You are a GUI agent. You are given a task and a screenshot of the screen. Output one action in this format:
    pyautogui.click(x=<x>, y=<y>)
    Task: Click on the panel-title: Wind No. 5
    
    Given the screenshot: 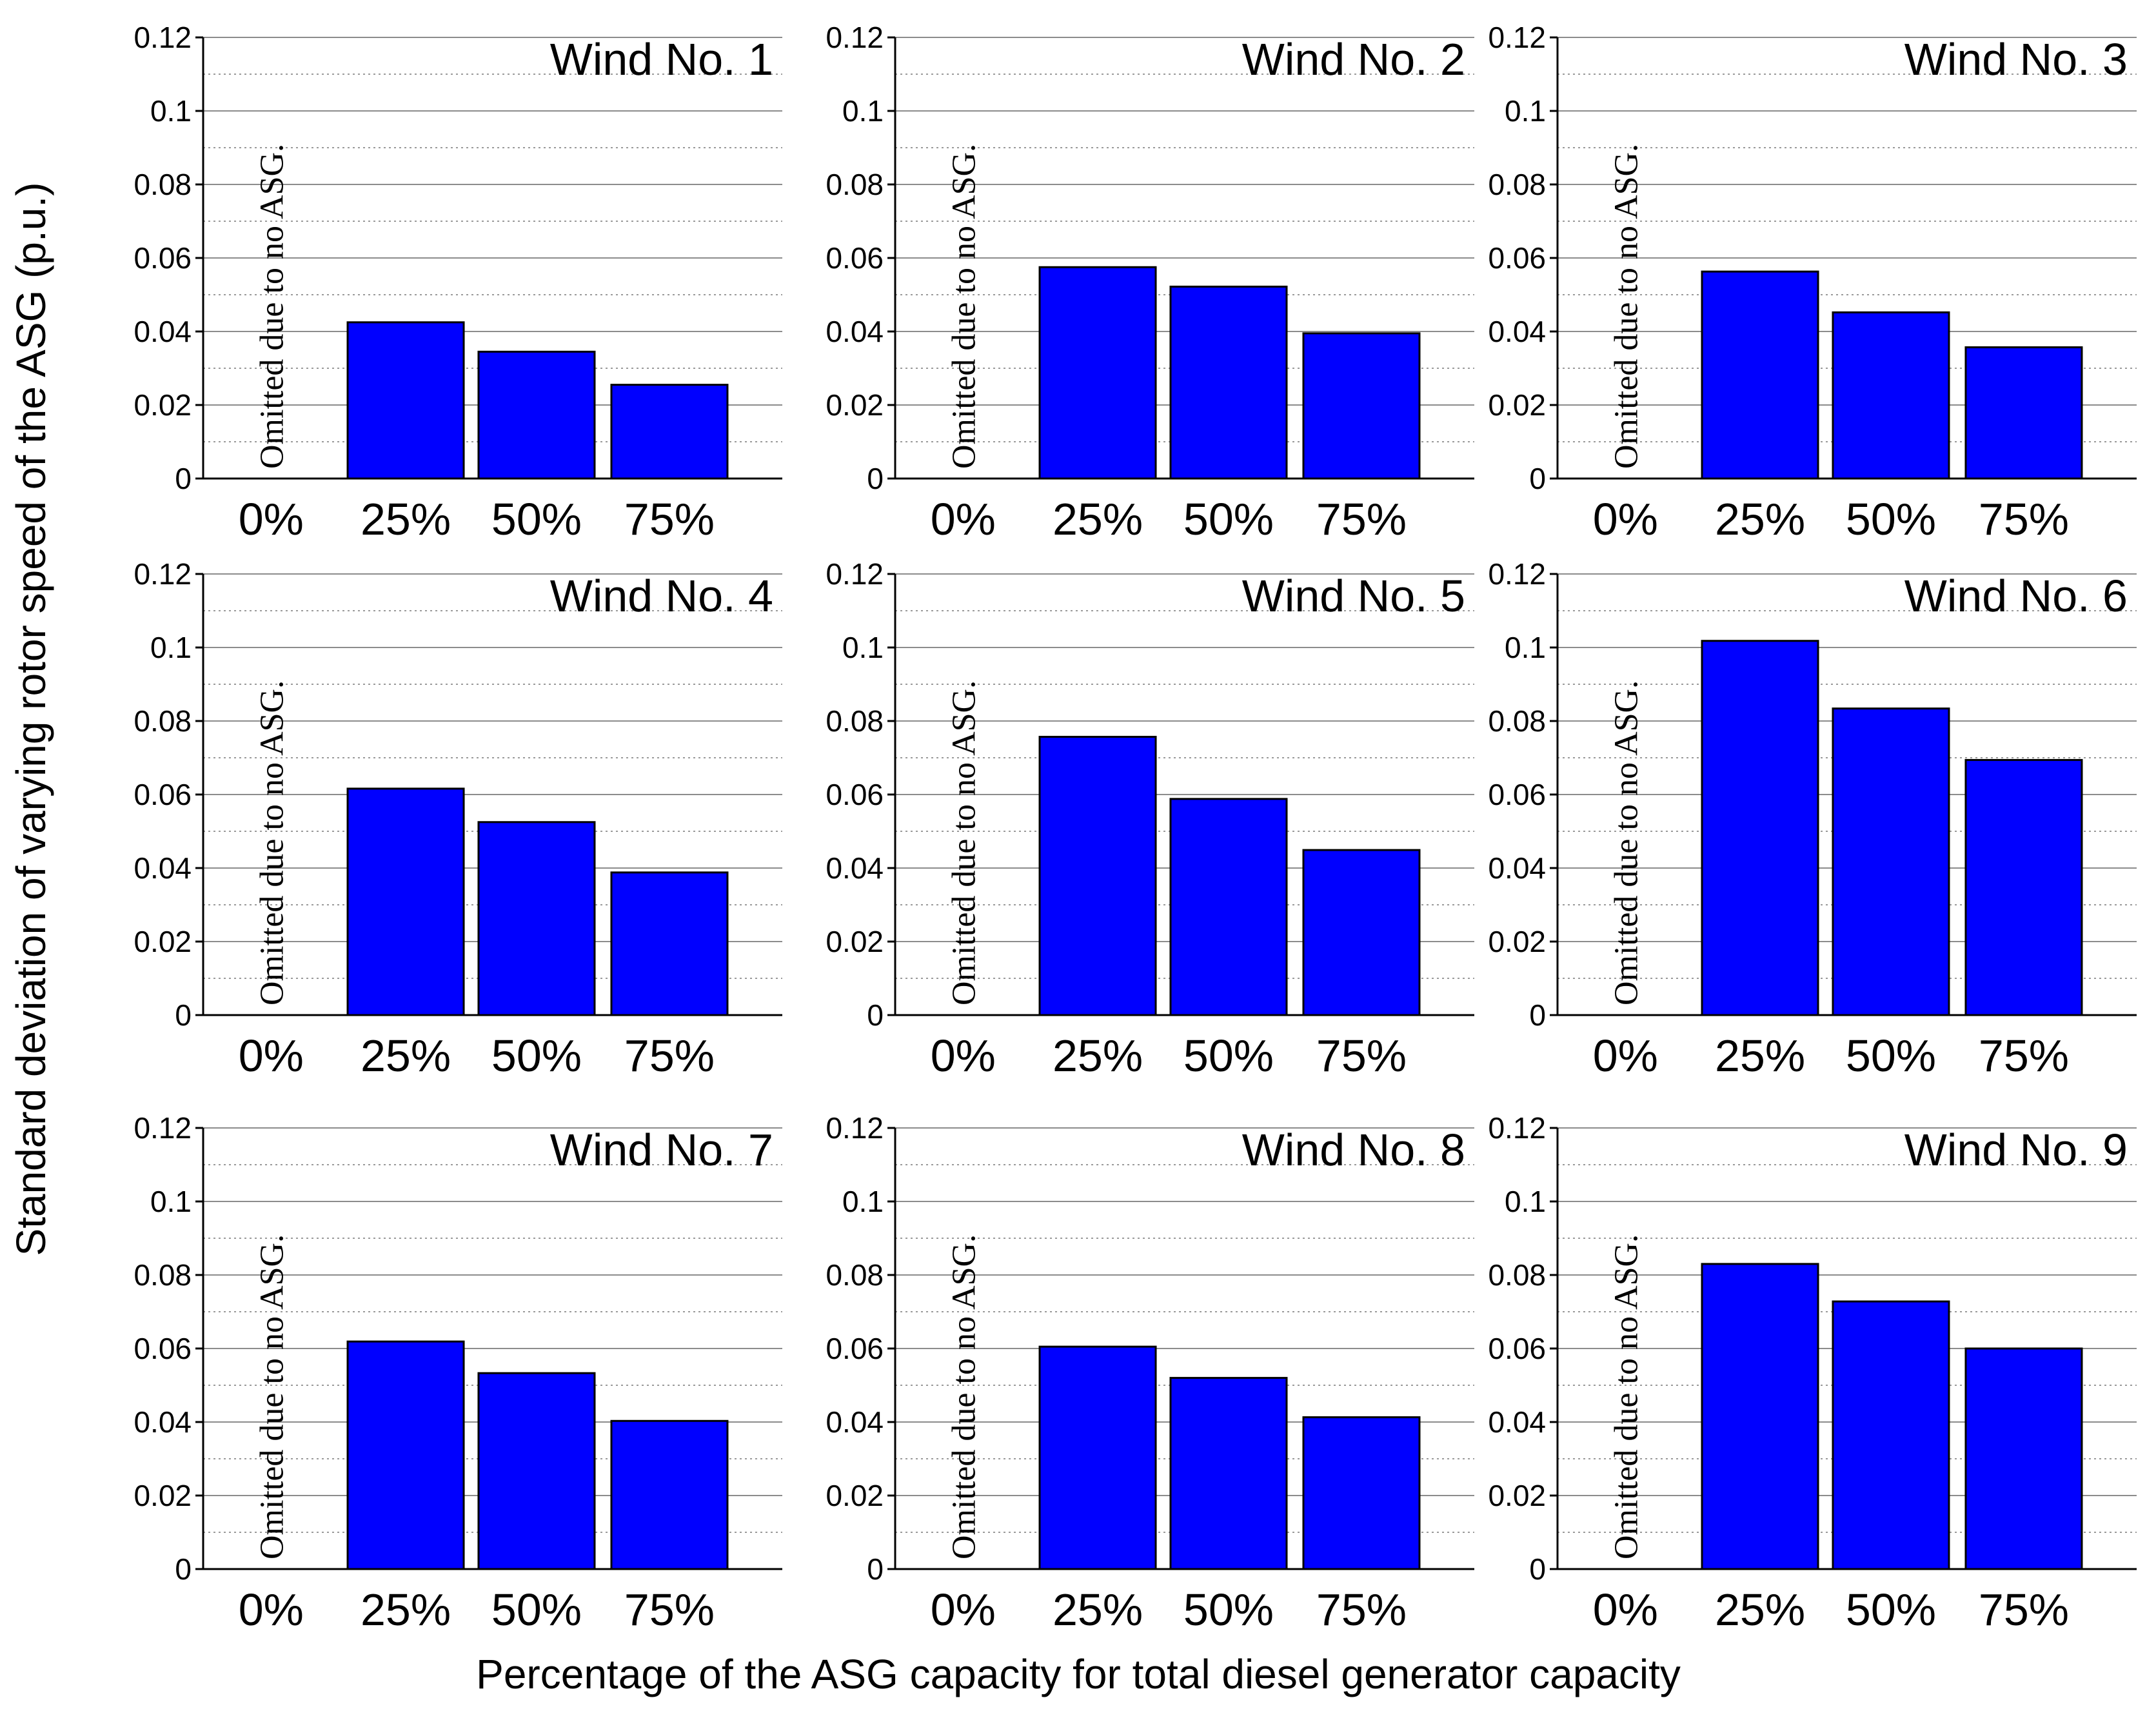 What is the action you would take?
    pyautogui.click(x=1353, y=596)
    